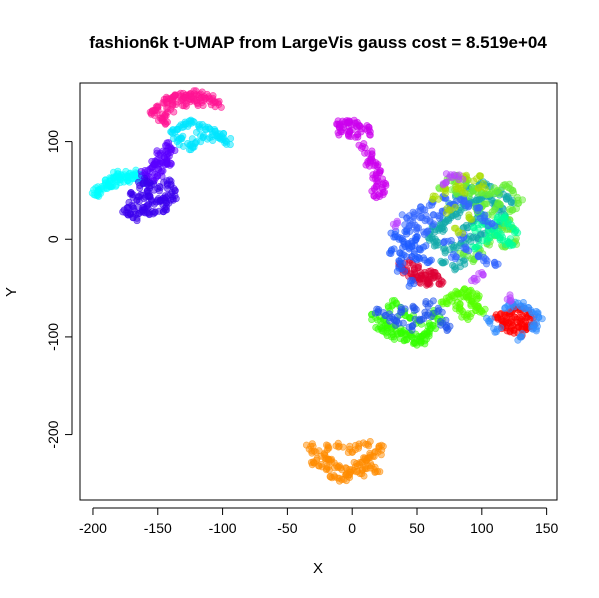 This screenshot has height=598, width=599. I want to click on x-tick-label: -50, so click(287, 528).